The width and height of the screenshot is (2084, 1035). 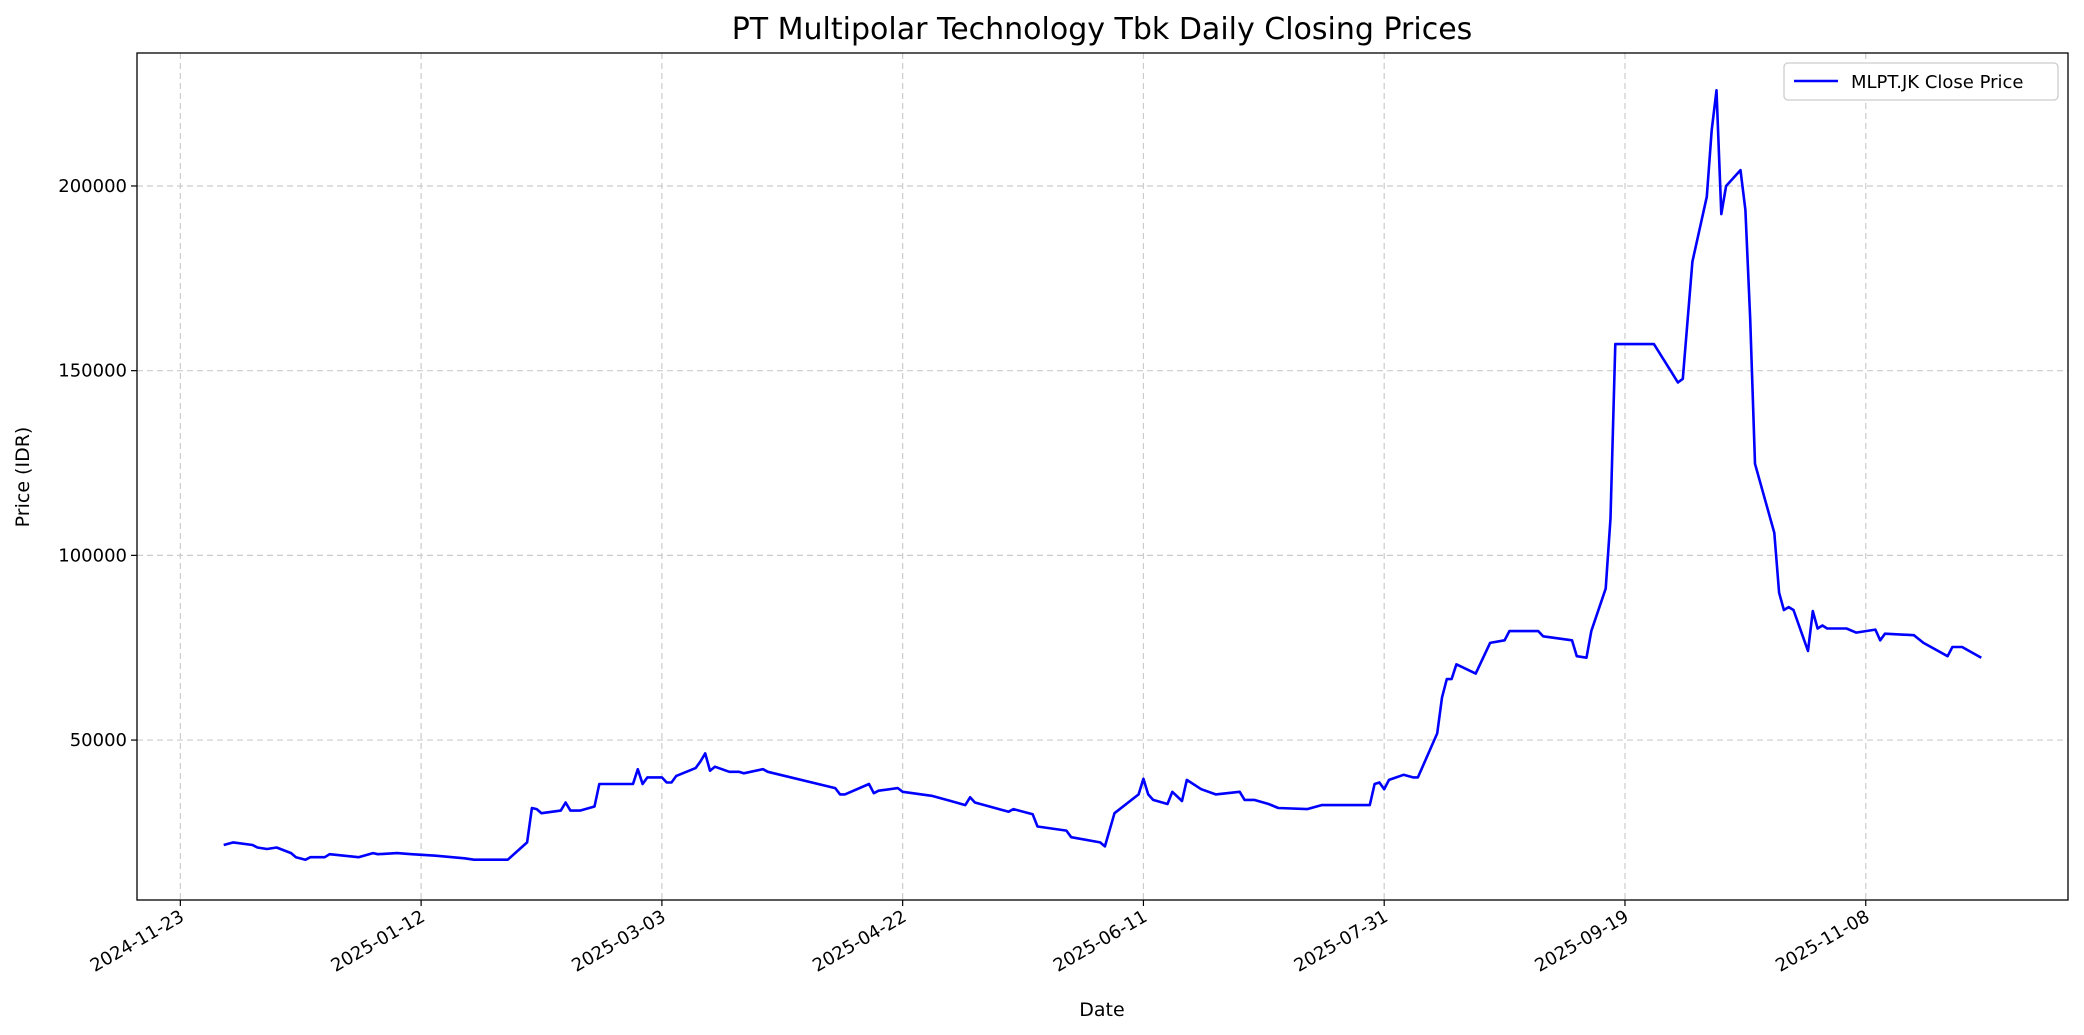 What do you see at coordinates (1101, 1010) in the screenshot?
I see `x-axis-label: Date` at bounding box center [1101, 1010].